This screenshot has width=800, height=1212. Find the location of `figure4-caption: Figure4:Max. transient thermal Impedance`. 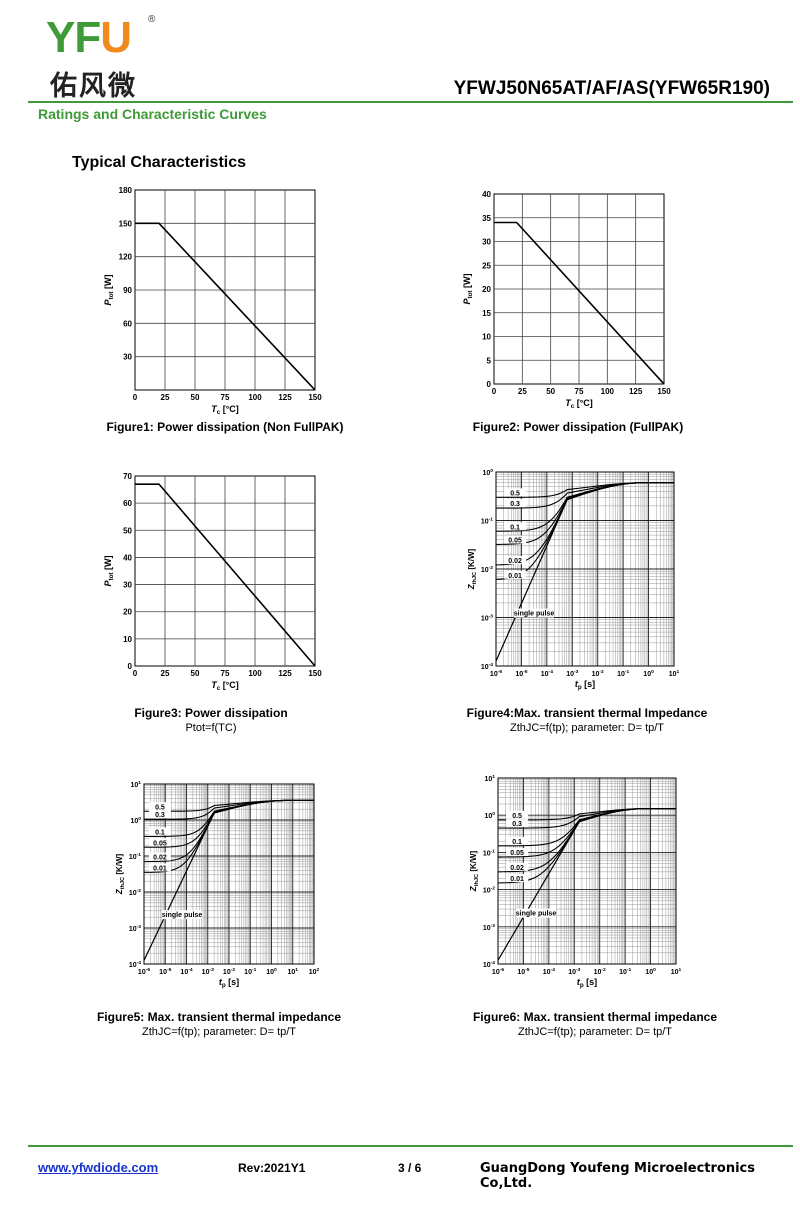

figure4-caption: Figure4:Max. transient thermal Impedance is located at coordinates (587, 713).